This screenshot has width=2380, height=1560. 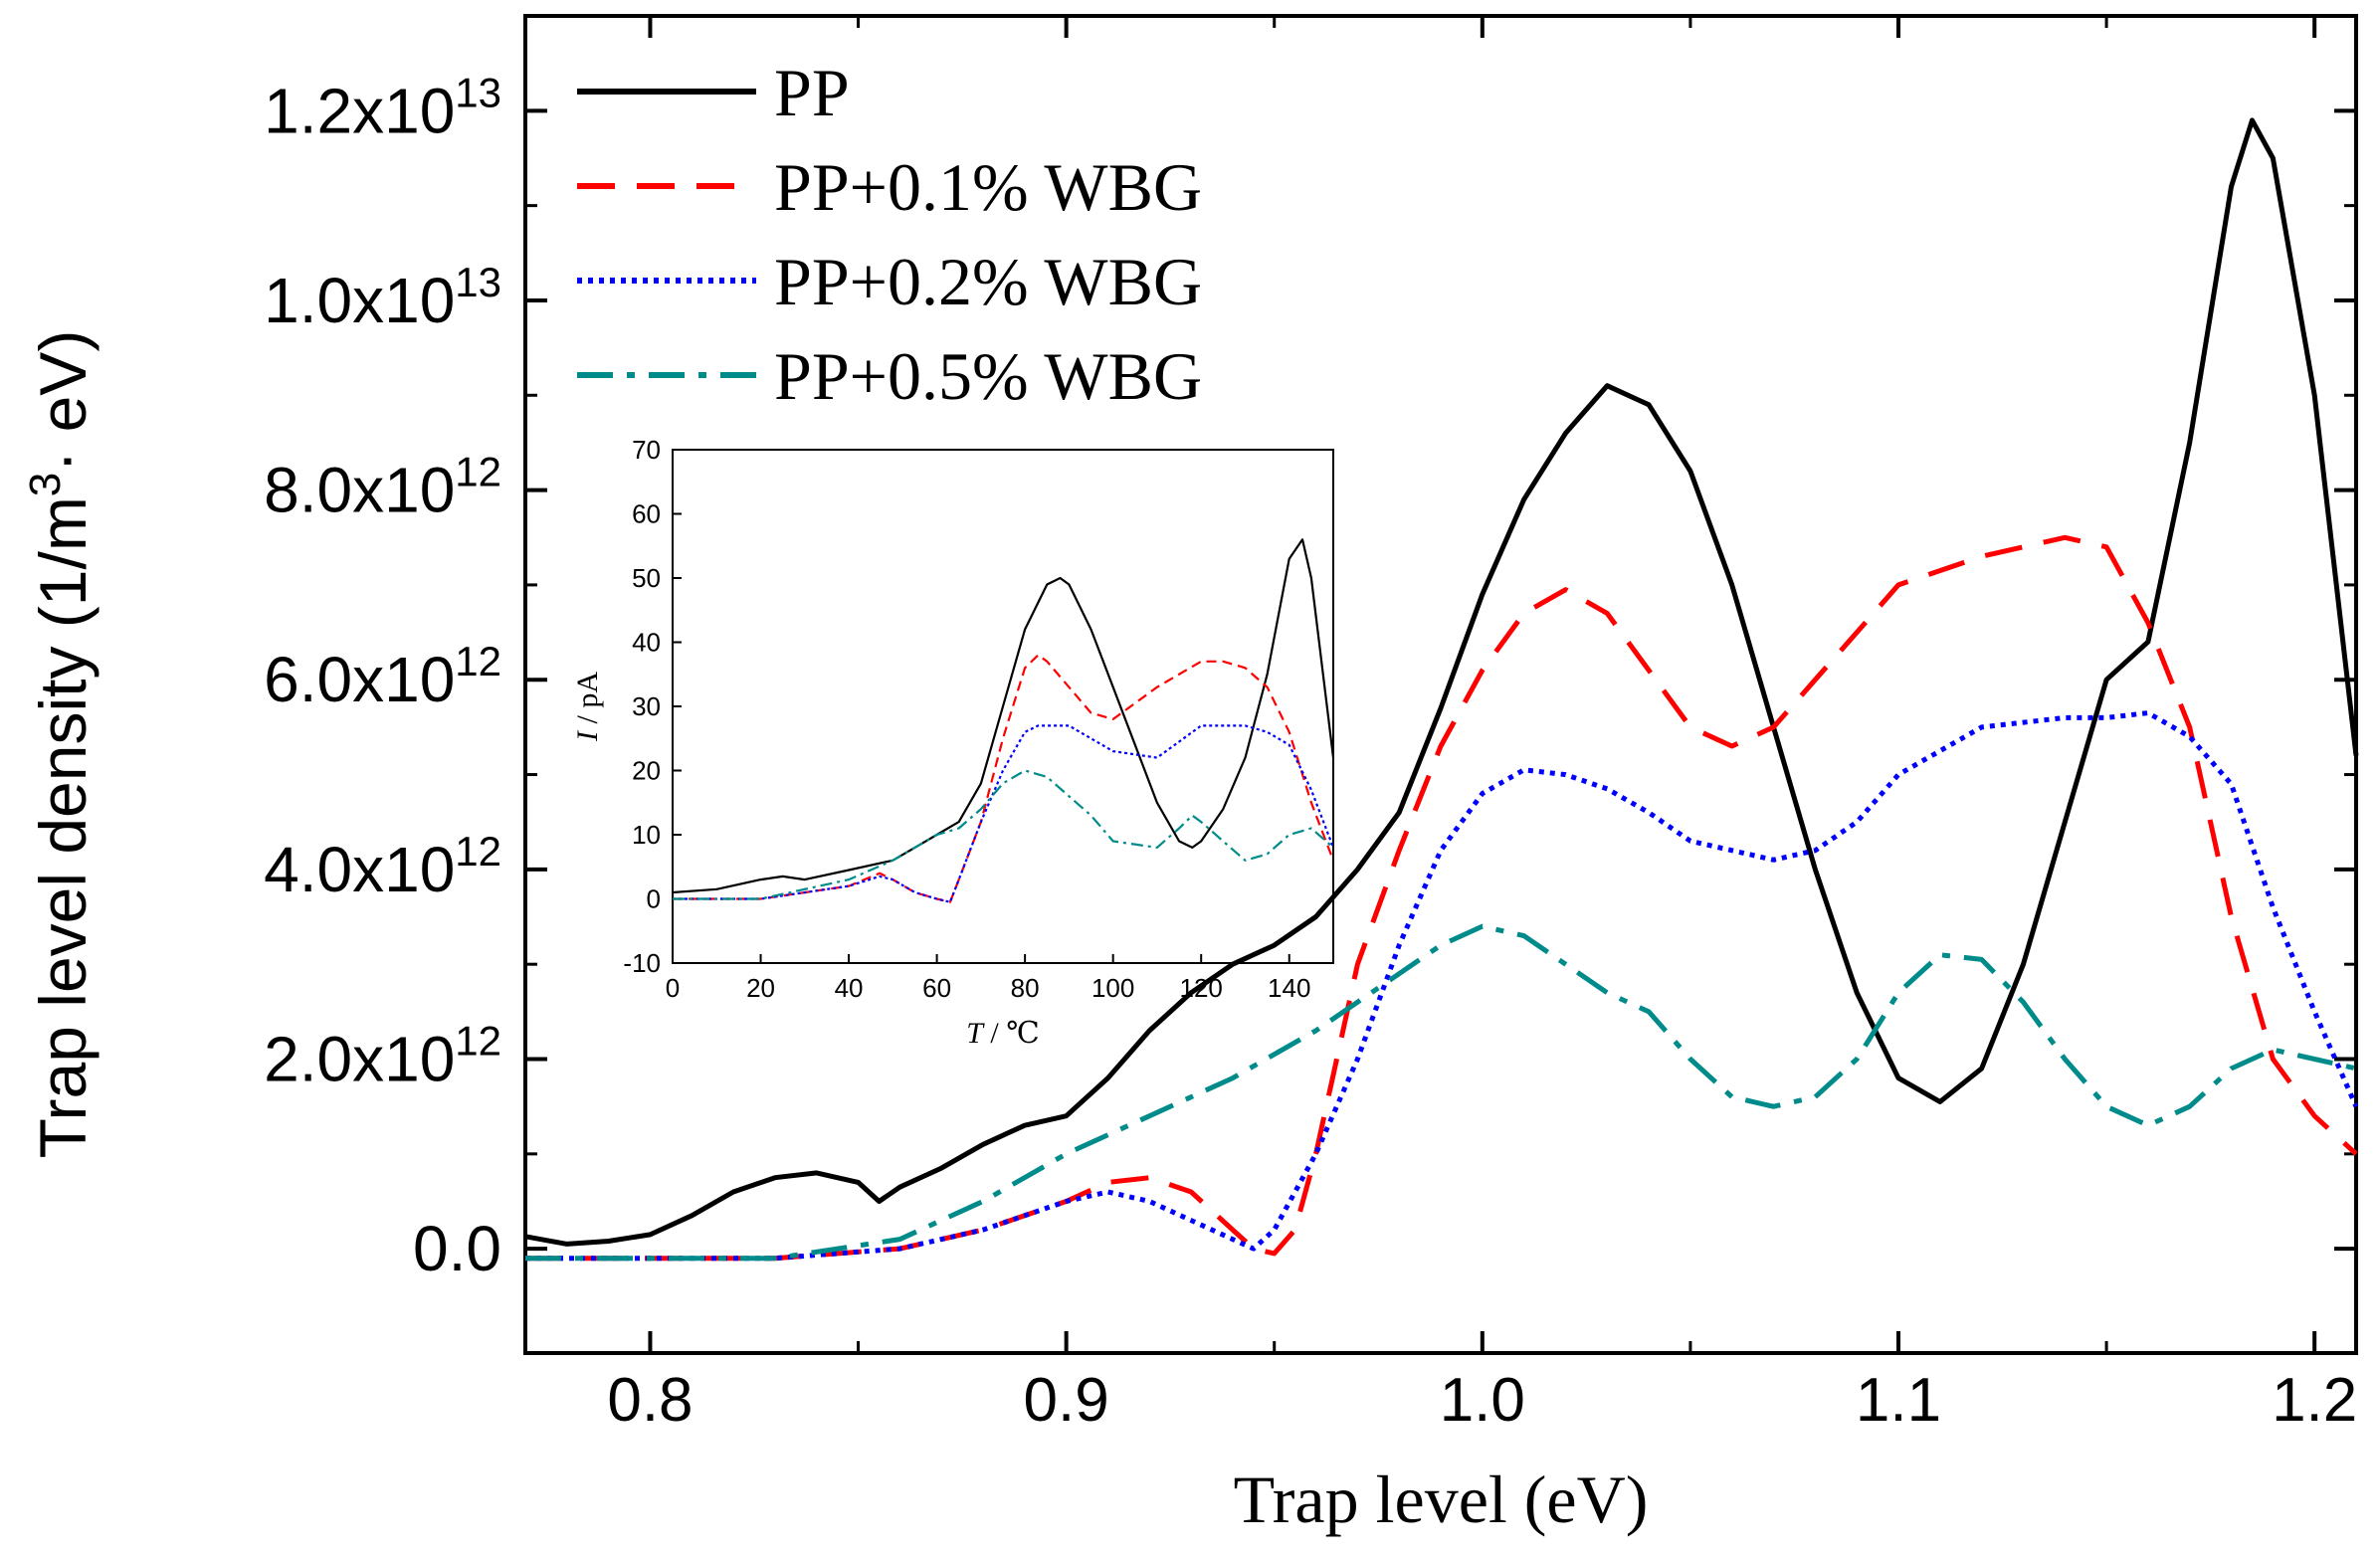 What do you see at coordinates (1066, 1401) in the screenshot?
I see `x-tick-label: 0.9` at bounding box center [1066, 1401].